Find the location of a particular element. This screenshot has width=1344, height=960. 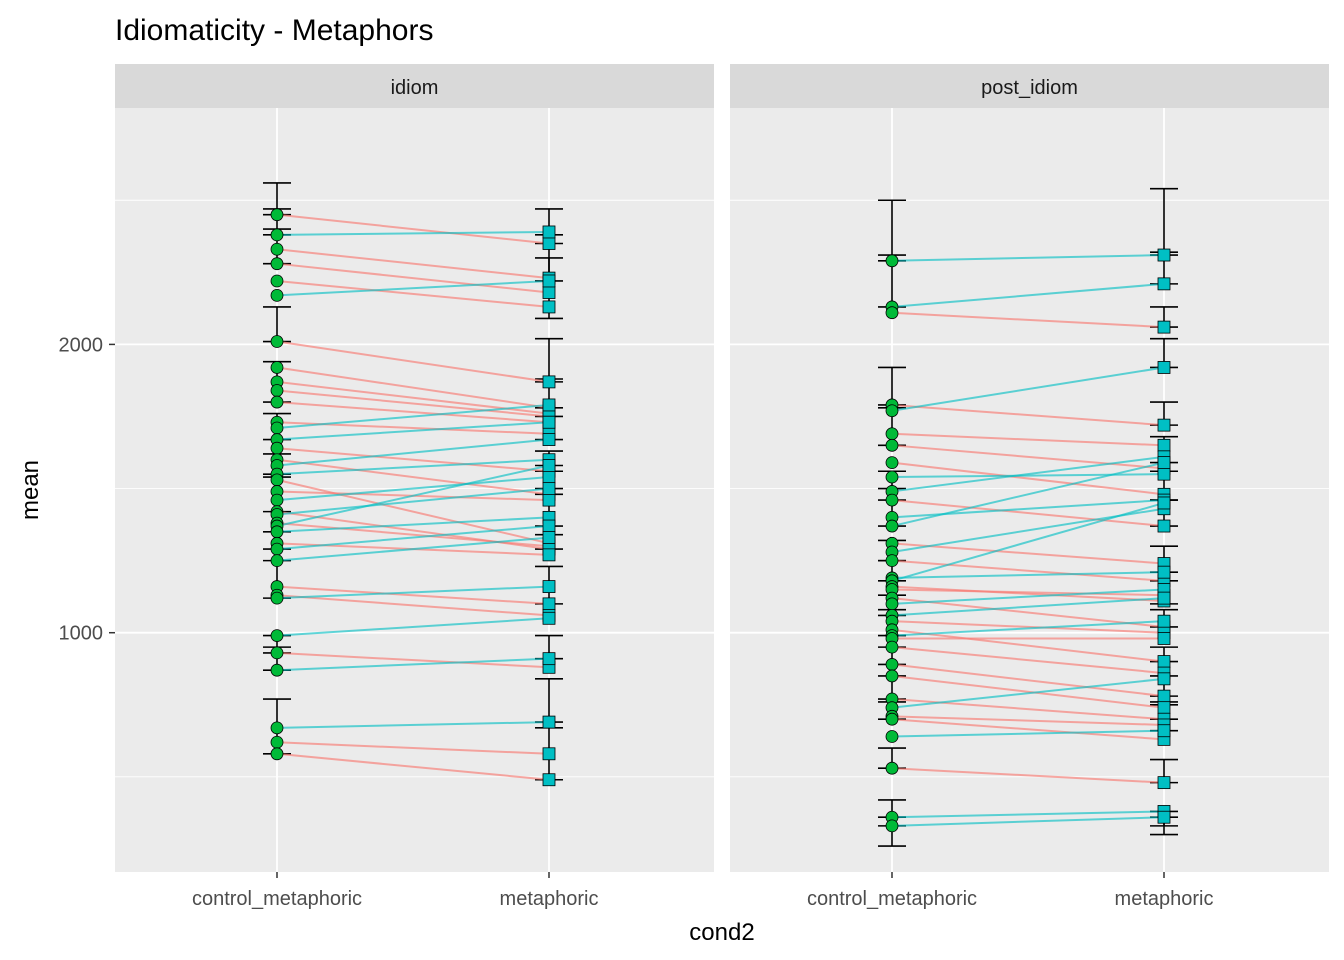

x-axis-title: cond2 is located at coordinates (721, 932).